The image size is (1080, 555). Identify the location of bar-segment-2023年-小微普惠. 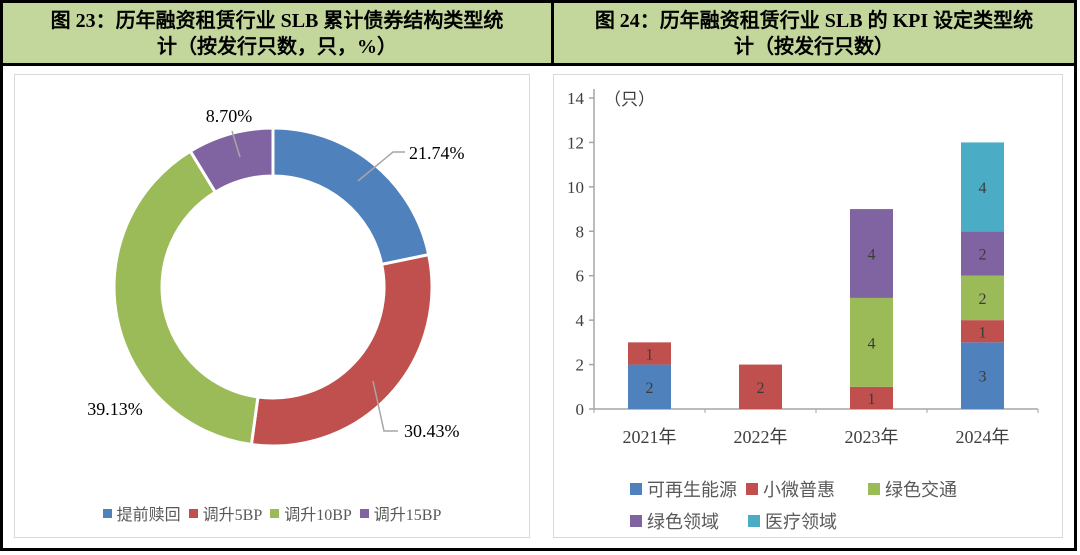
(871, 397).